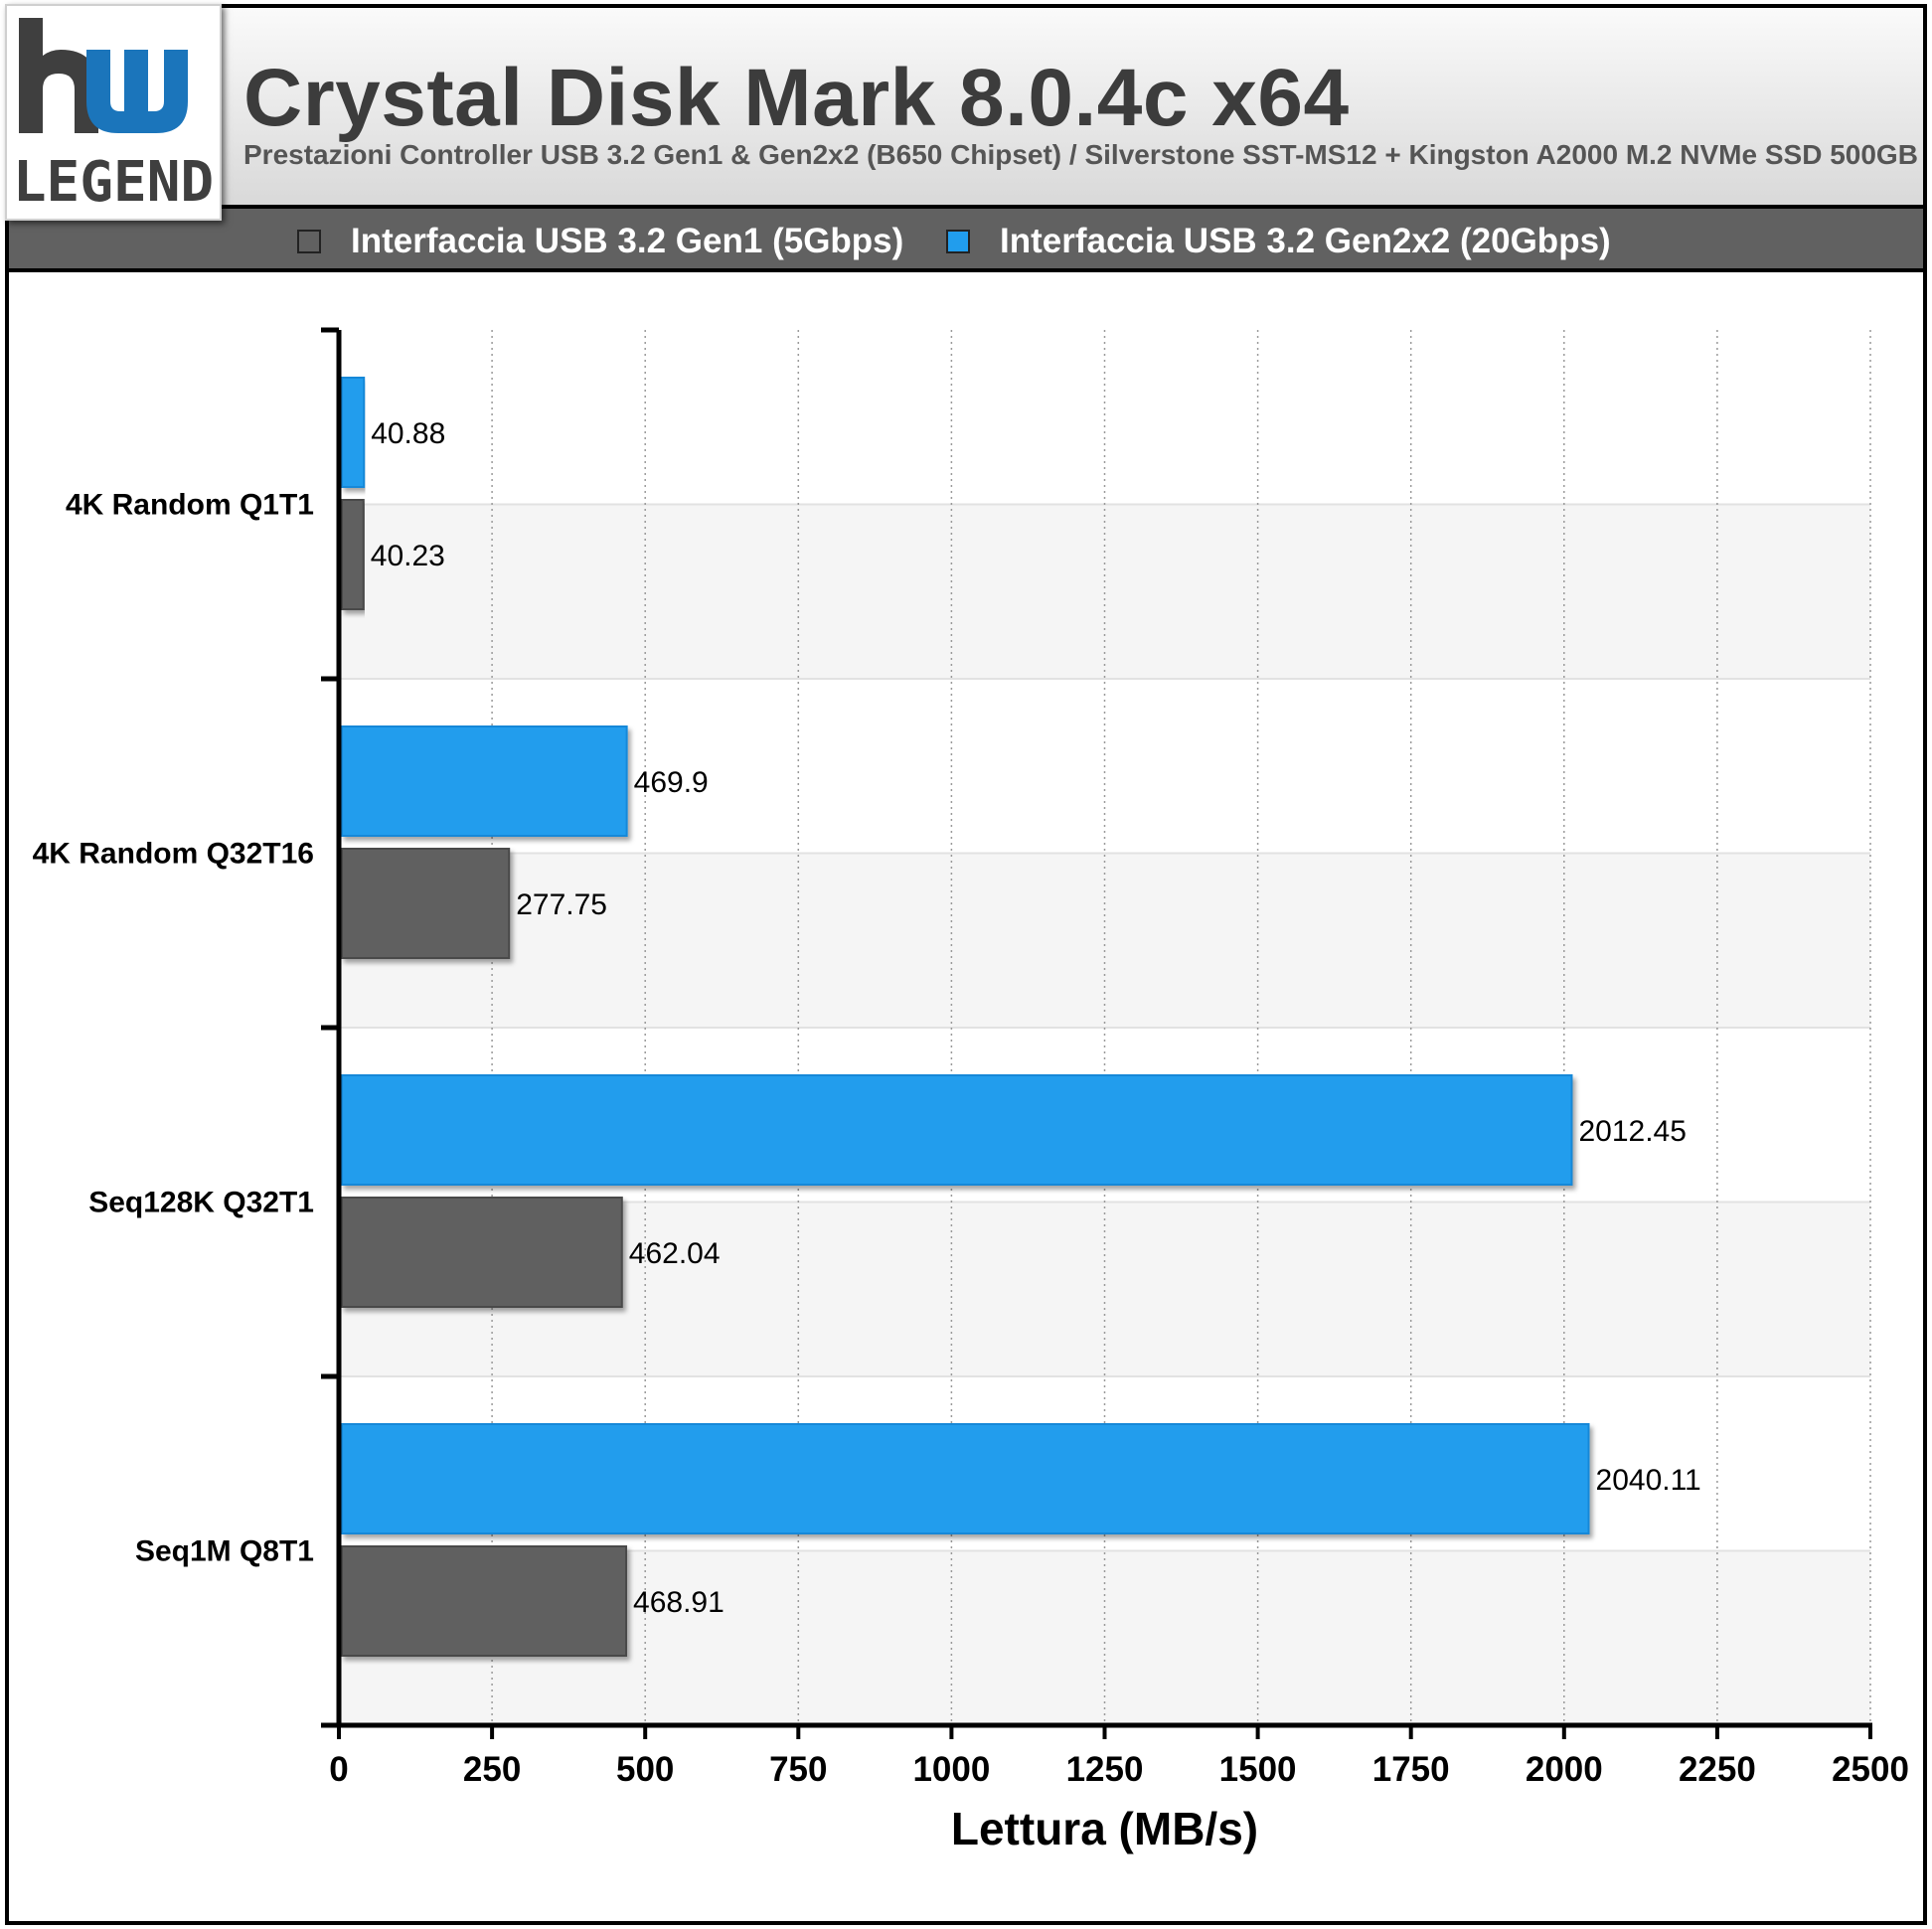  Describe the element at coordinates (1105, 1769) in the screenshot. I see `x-tick-label: 1250` at that location.